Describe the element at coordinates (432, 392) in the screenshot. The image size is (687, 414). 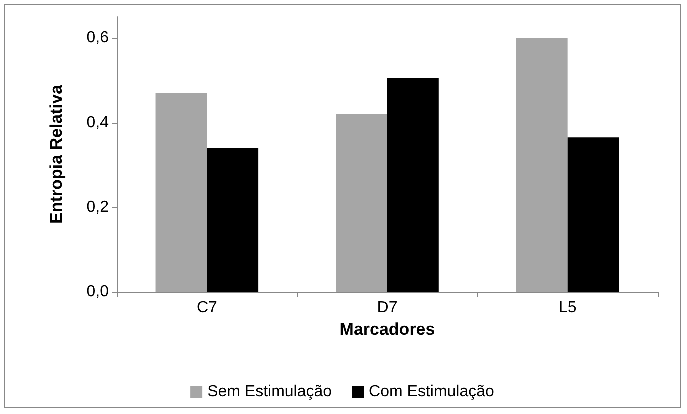
I see `legend-label: Com Estimulação` at that location.